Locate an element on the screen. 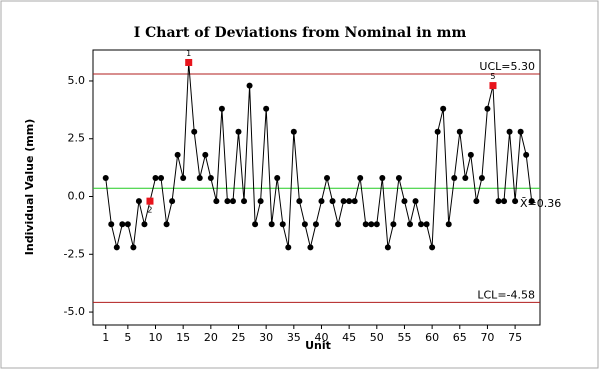 The width and height of the screenshot is (600, 375). y-tick-label: 5.0 is located at coordinates (77, 80).